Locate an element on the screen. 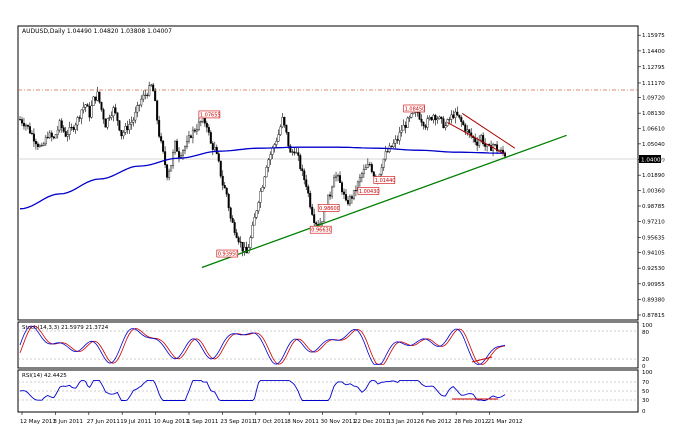  price-tick-label: 0.90955 is located at coordinates (653, 285).